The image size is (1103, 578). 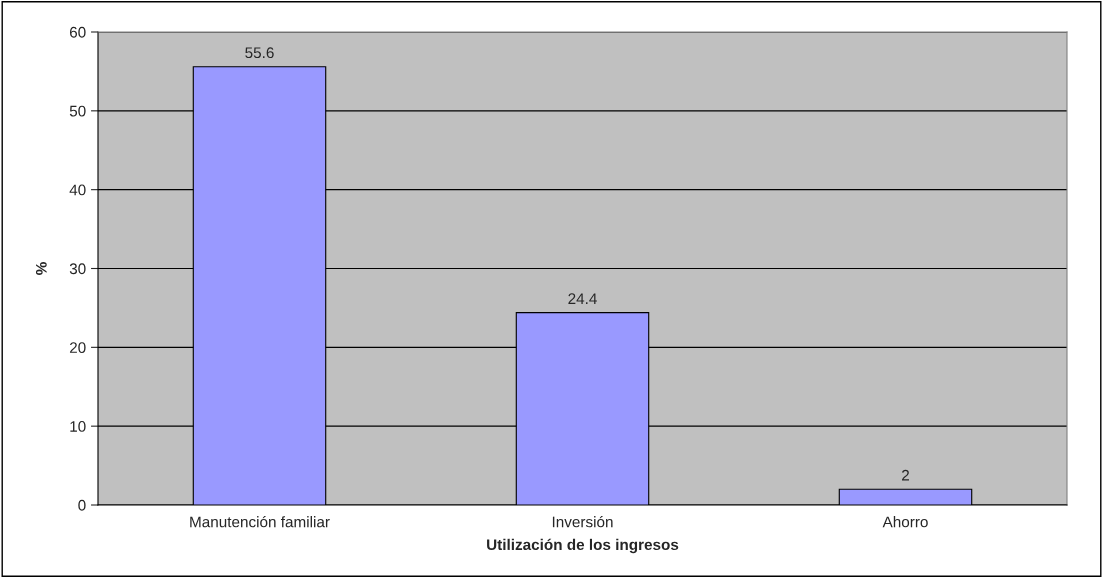 What do you see at coordinates (260, 521) in the screenshot?
I see `x-tick-label: Manutención familiar` at bounding box center [260, 521].